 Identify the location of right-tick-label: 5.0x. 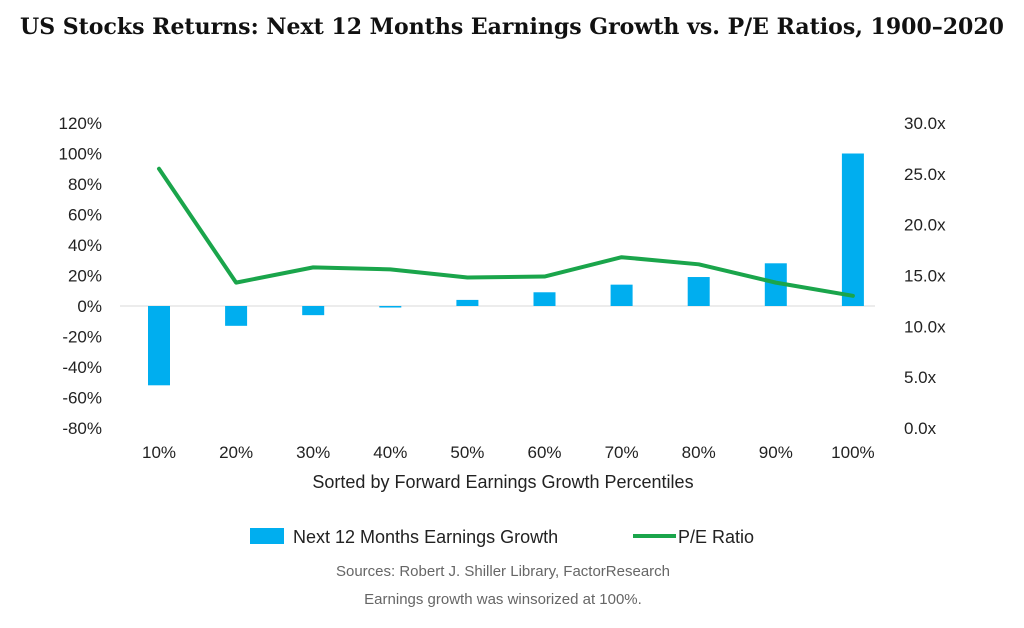
(920, 377).